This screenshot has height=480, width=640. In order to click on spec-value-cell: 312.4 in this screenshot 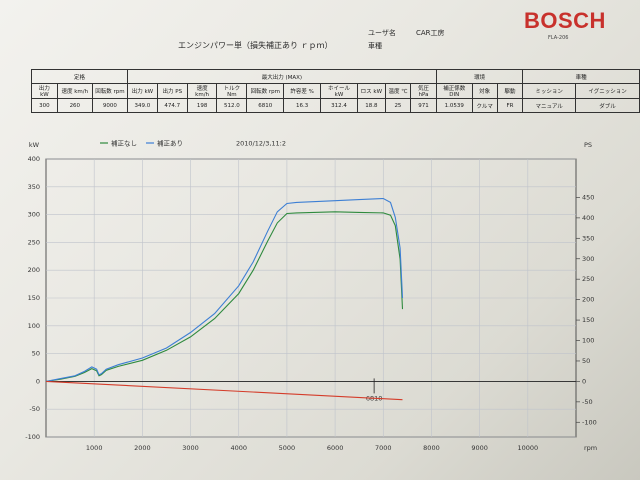, I will do `click(338, 105)`.